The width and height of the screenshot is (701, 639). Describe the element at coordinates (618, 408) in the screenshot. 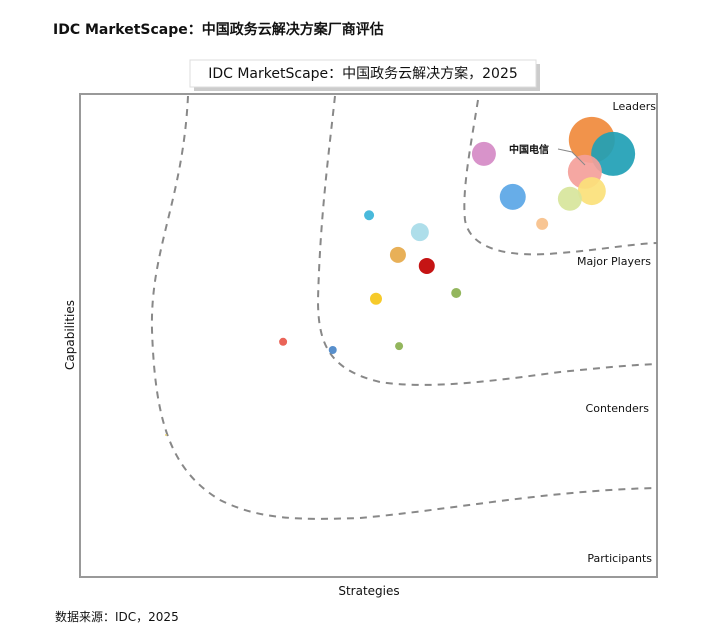

I see `region-label: Contenders` at that location.